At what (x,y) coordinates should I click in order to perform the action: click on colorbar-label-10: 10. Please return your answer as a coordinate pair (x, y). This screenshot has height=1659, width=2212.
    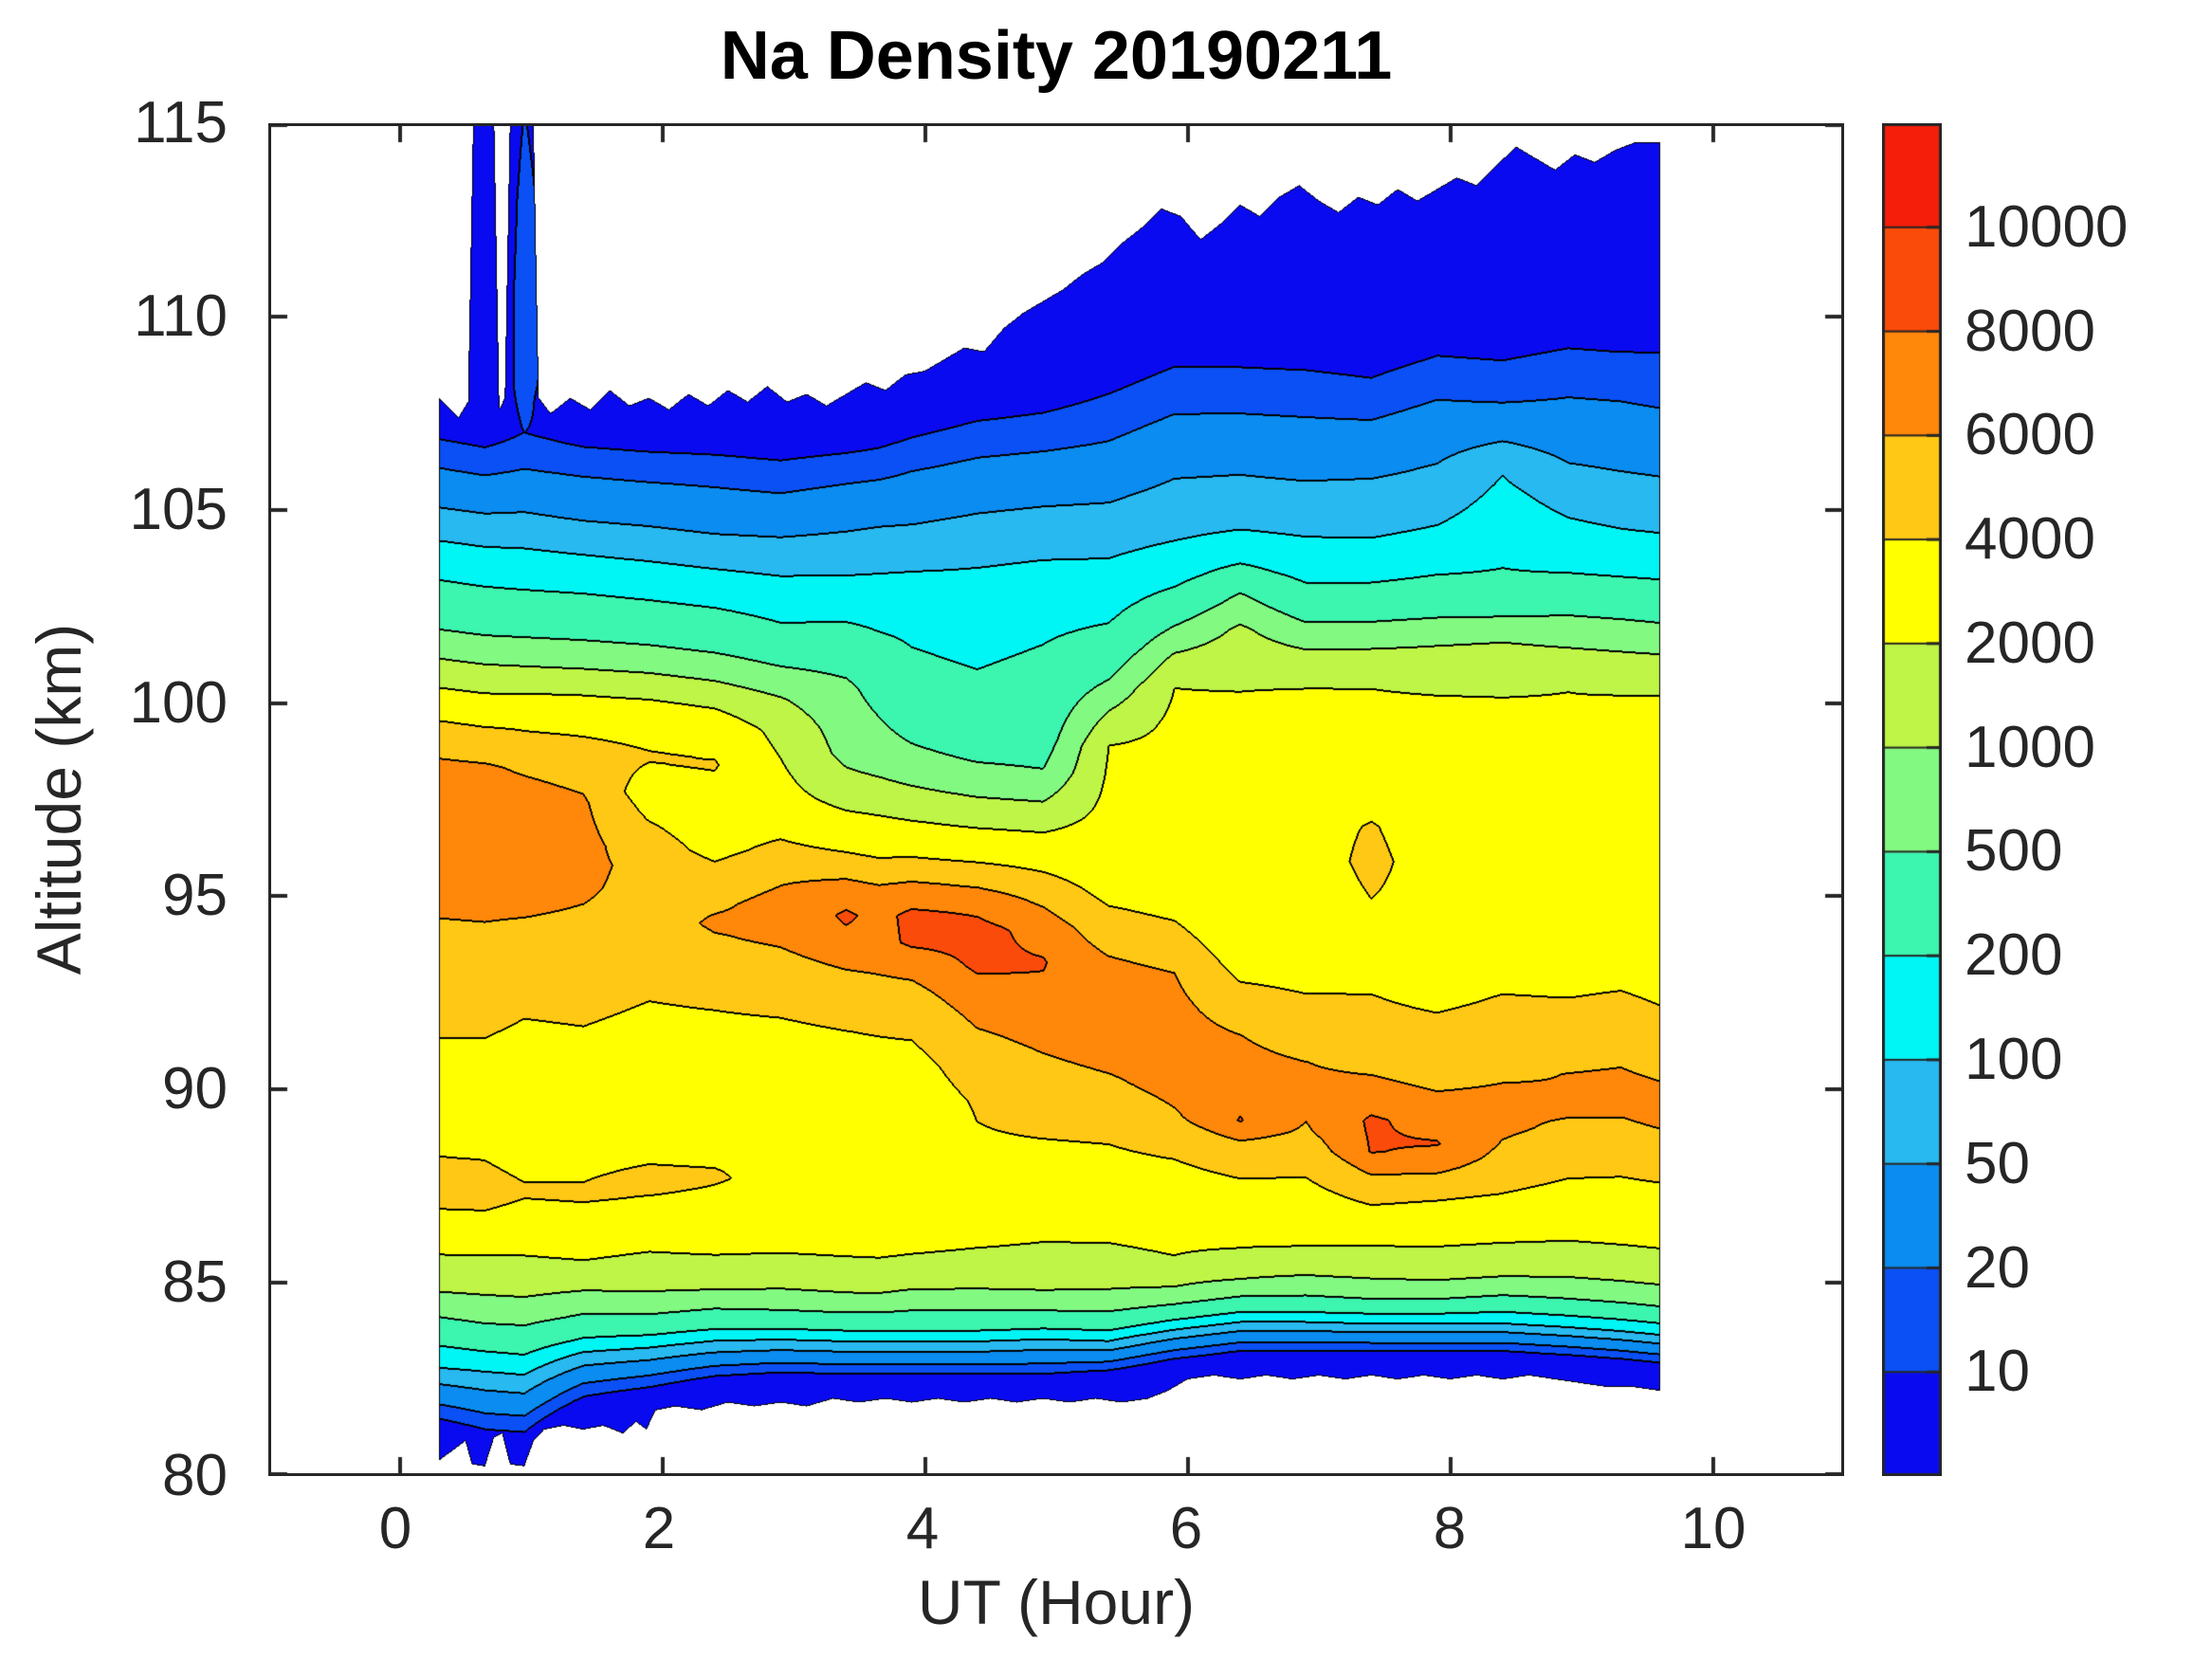
    Looking at the image, I should click on (1997, 1371).